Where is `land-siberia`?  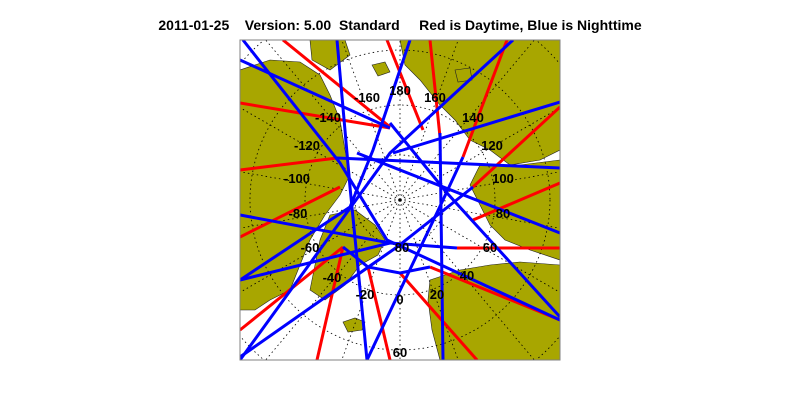
land-siberia is located at coordinates (479, 103).